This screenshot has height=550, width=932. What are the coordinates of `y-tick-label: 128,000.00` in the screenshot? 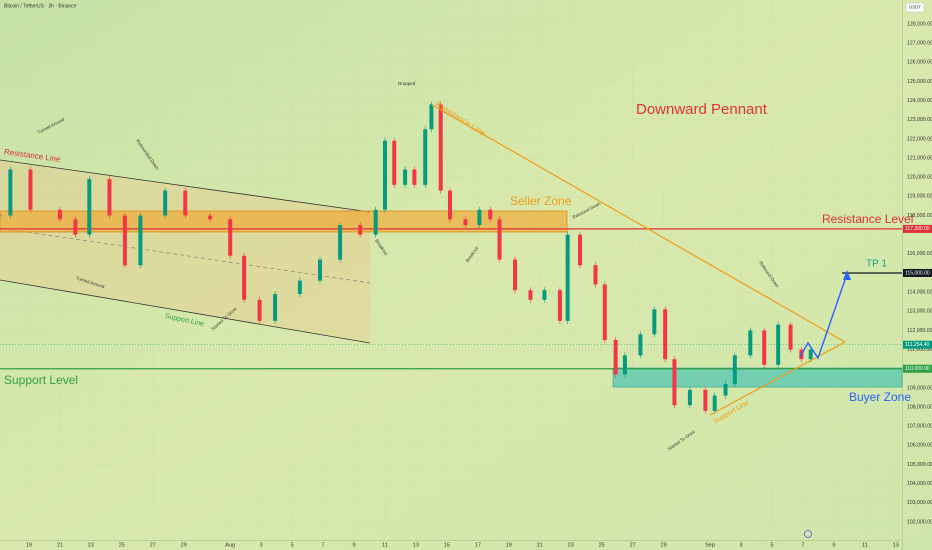 It's located at (919, 24).